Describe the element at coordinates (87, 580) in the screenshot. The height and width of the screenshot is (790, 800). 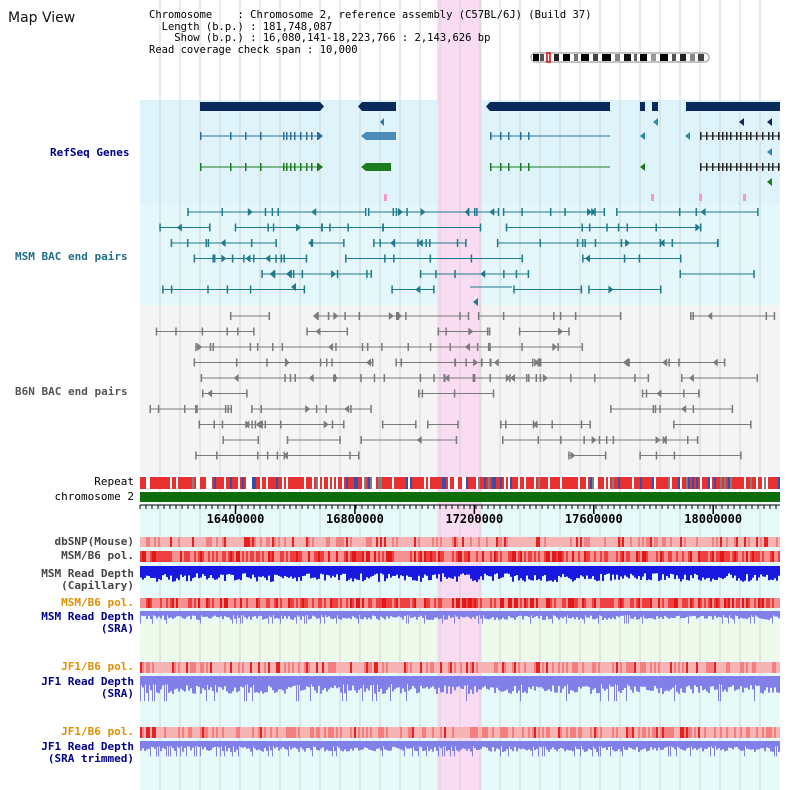
I see `track-label-msm-depth-capillary: MSM Read Depth (Capillary)` at that location.